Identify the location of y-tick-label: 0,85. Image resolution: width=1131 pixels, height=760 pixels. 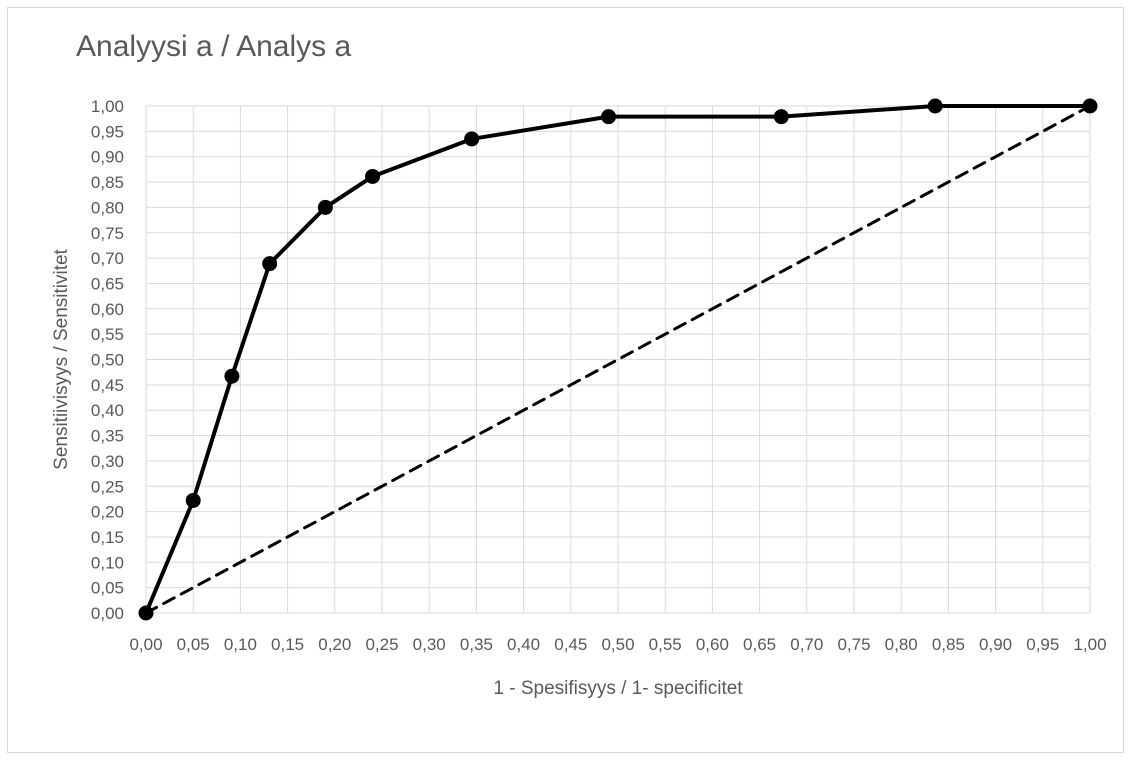
(107, 182).